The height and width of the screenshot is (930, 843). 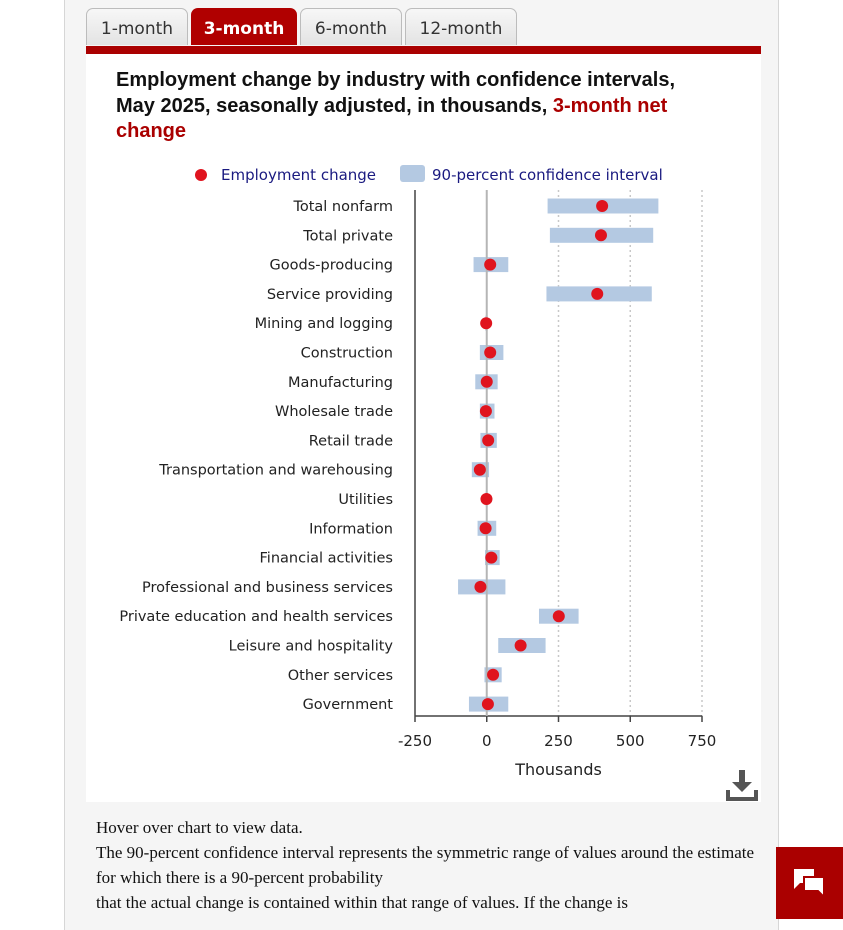 What do you see at coordinates (201, 175) in the screenshot?
I see `legend-point-marker` at bounding box center [201, 175].